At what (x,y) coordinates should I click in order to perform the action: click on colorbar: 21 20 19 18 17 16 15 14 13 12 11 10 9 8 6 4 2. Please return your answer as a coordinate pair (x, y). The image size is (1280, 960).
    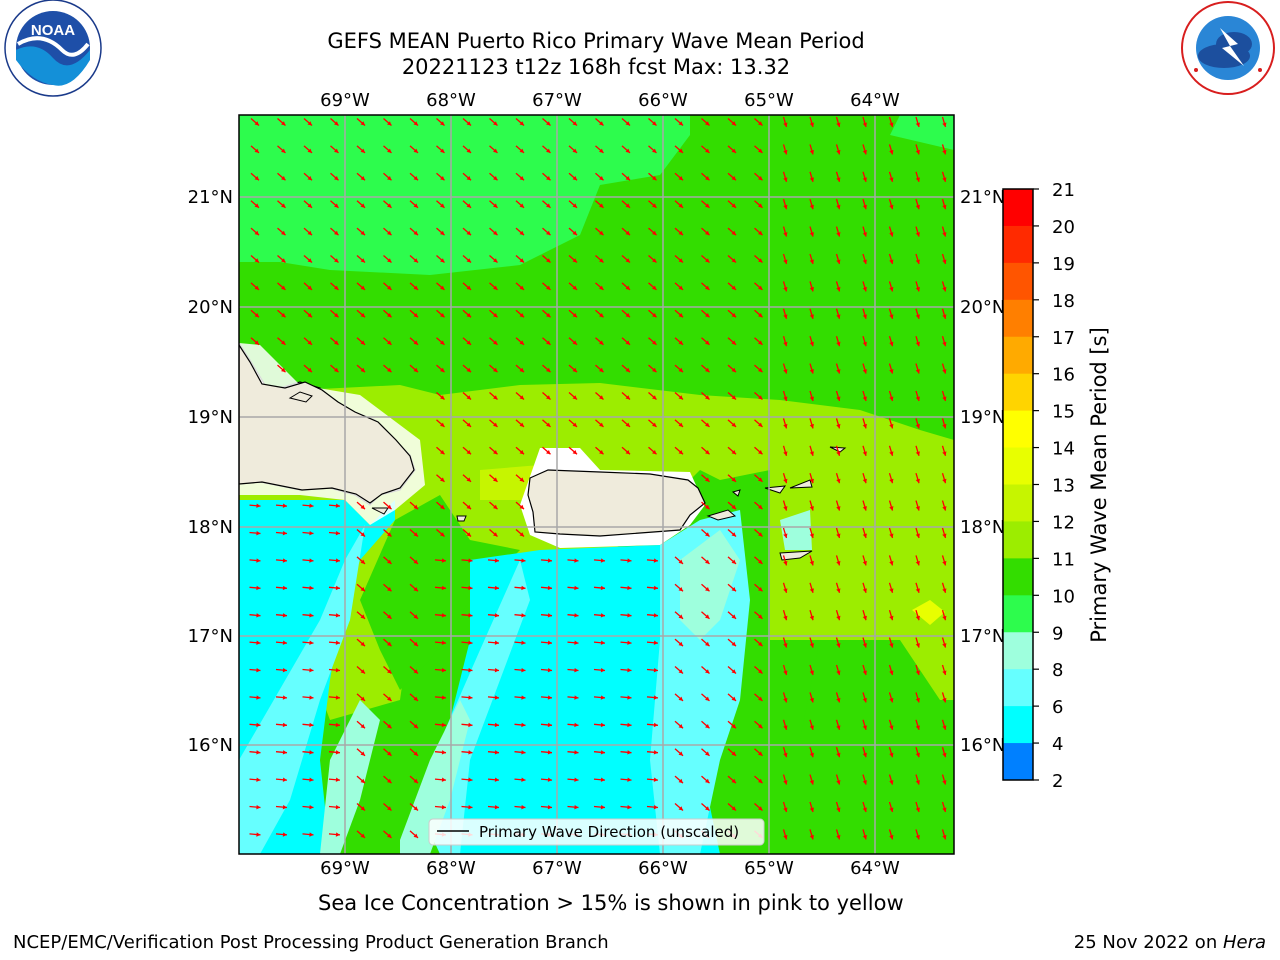
    Looking at the image, I should click on (1038, 486).